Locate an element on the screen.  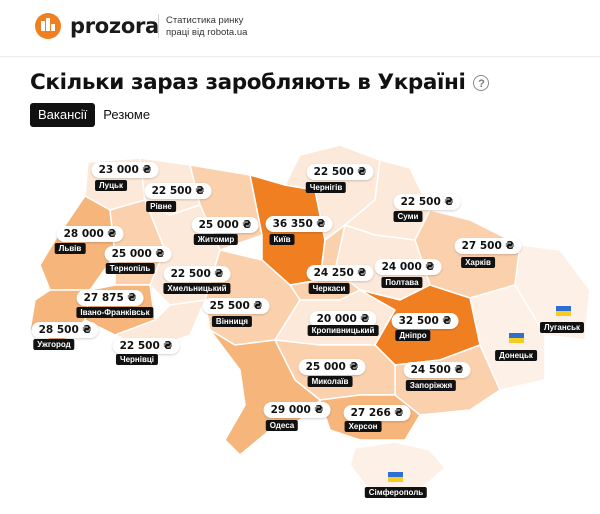
label-odesa: Одеса is located at coordinates (282, 425).